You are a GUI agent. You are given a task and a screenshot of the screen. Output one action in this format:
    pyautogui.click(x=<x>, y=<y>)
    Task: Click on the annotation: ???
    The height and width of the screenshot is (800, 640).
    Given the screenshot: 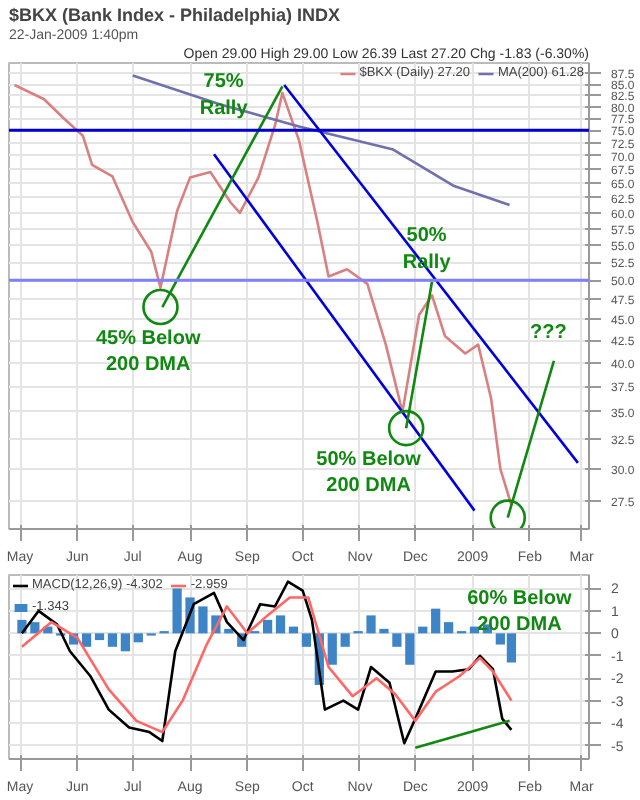 What is the action you would take?
    pyautogui.click(x=548, y=333)
    